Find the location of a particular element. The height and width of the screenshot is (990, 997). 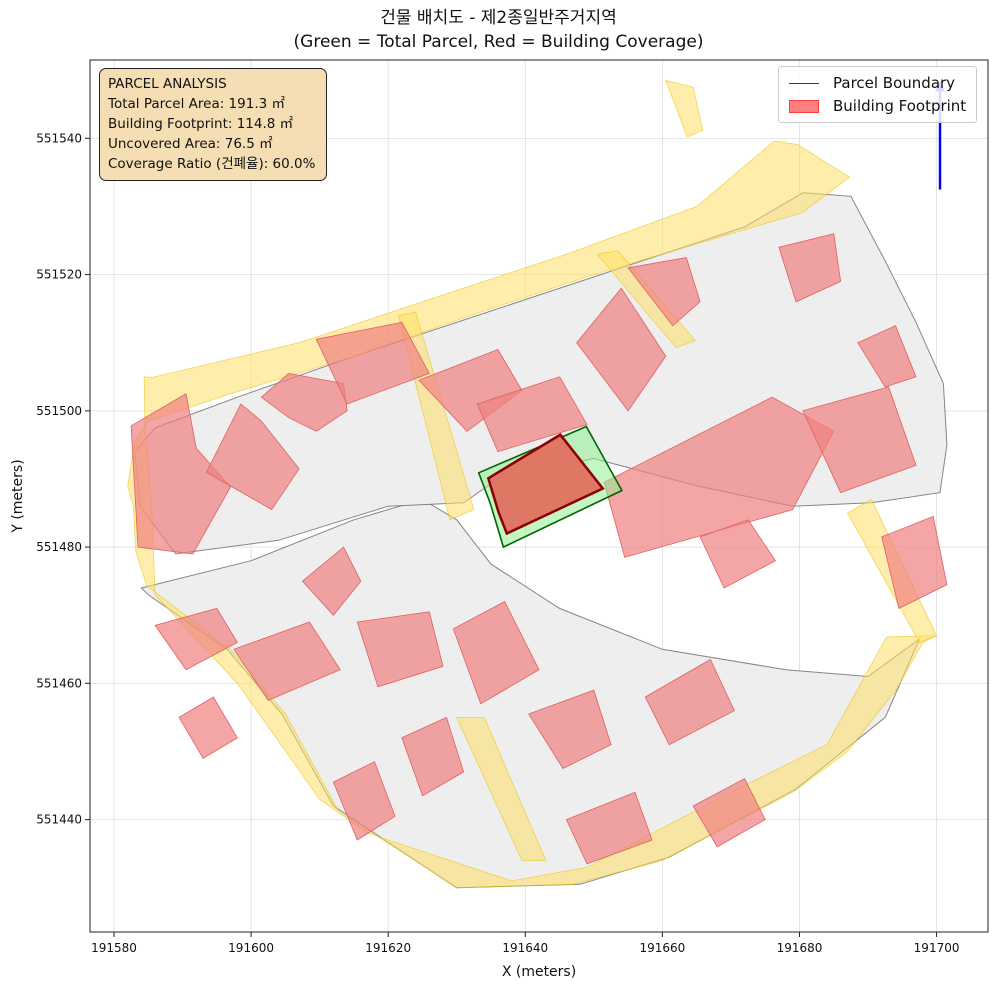

legend: Parcel Boundary Building Footprint is located at coordinates (877, 94).